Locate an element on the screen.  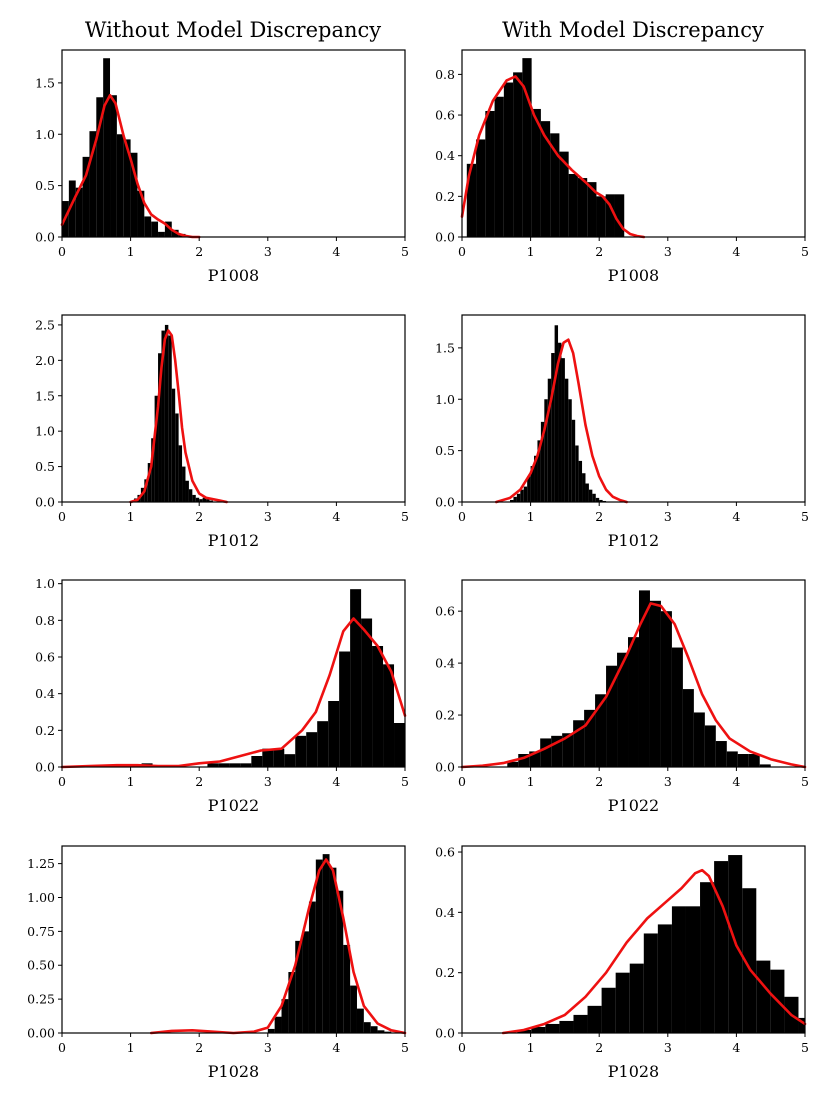
y-tick-label: 0.25 is located at coordinates (41, 999).